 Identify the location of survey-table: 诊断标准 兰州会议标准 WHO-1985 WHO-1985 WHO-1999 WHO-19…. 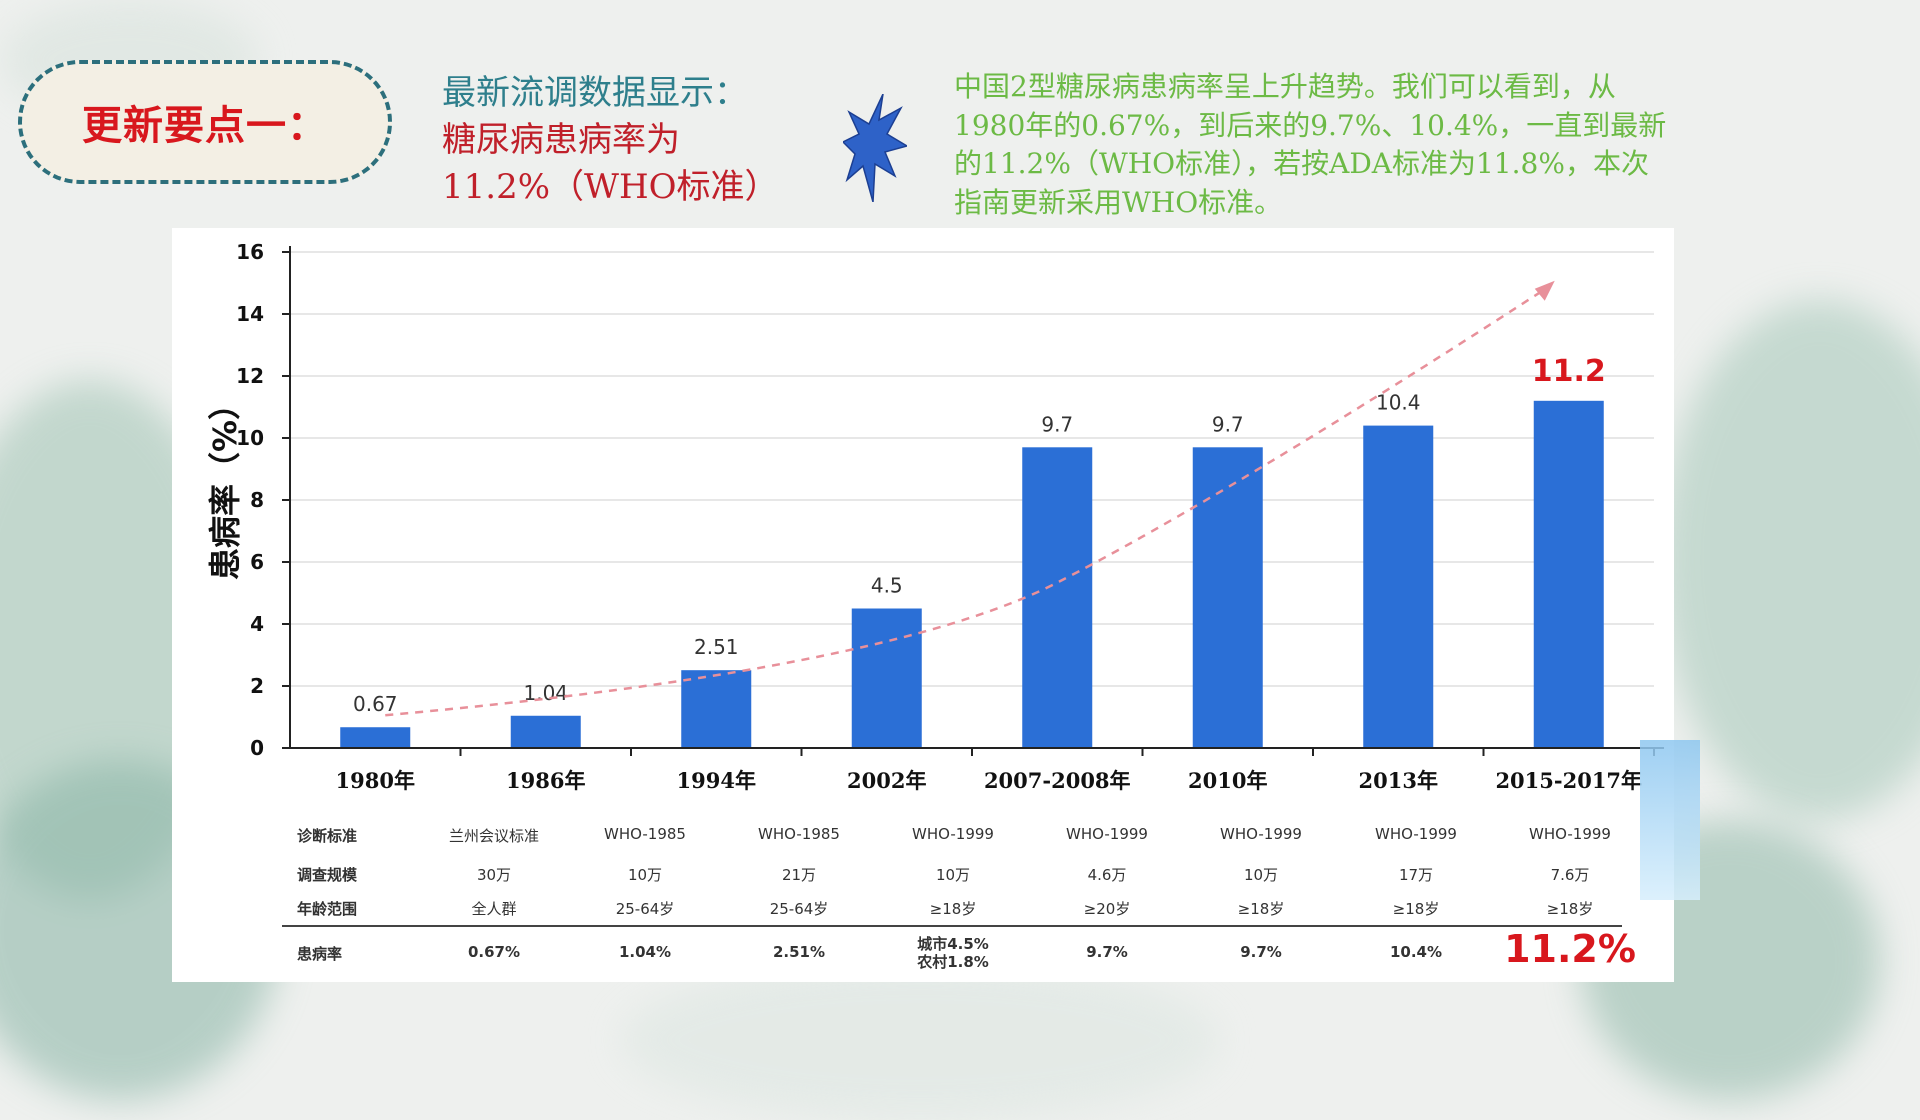
(923, 893).